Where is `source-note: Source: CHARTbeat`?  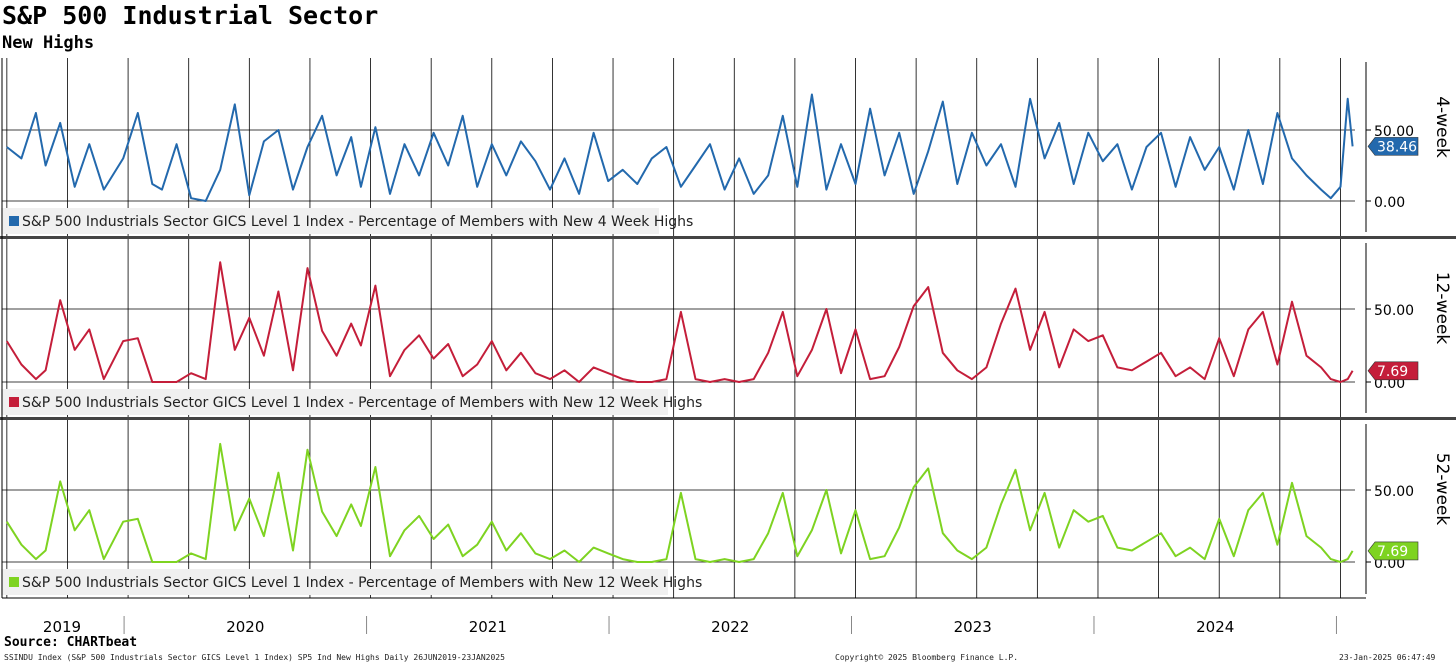
source-note: Source: CHARTbeat is located at coordinates (71, 642).